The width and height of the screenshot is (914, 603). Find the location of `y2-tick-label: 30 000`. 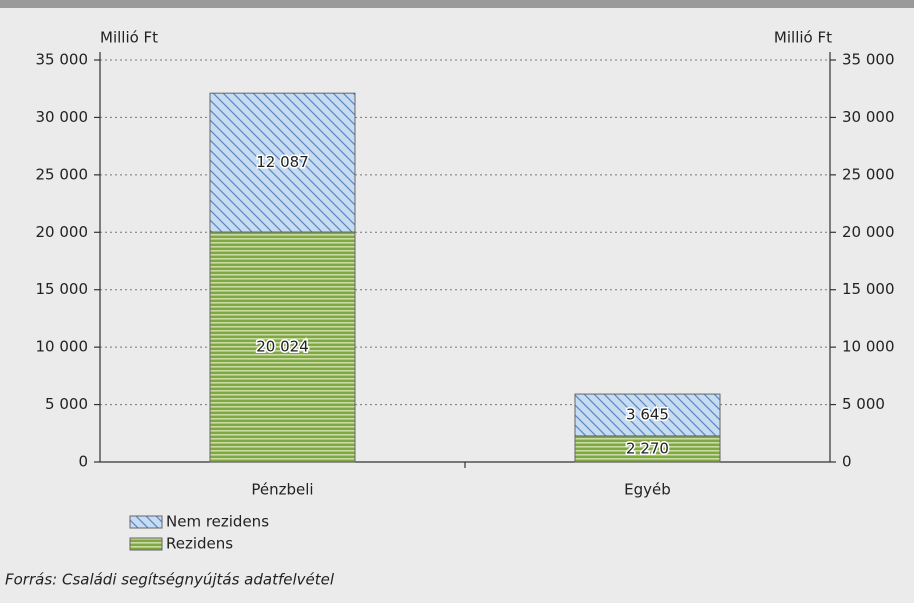

y2-tick-label: 30 000 is located at coordinates (868, 117).